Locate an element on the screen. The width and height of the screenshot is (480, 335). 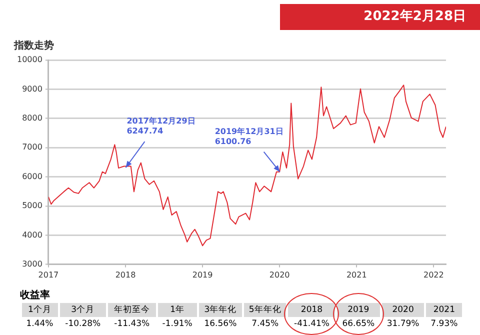
text: 31.79% is located at coordinates (403, 324).